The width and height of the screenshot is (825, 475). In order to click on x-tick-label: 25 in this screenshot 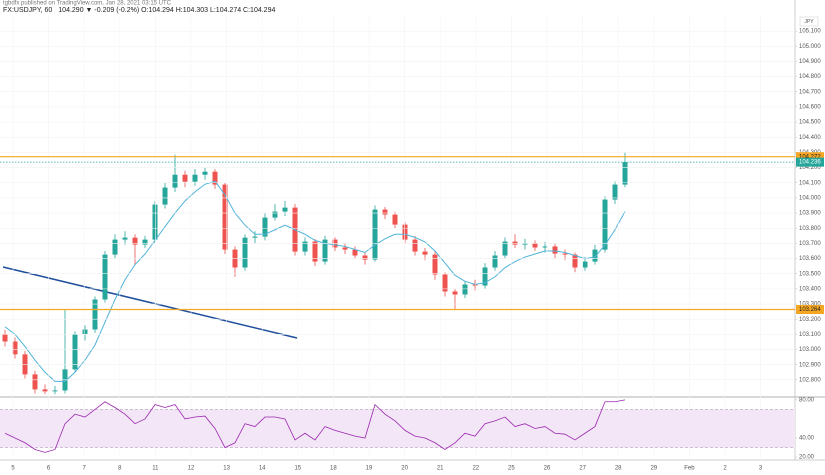, I will do `click(511, 469)`.